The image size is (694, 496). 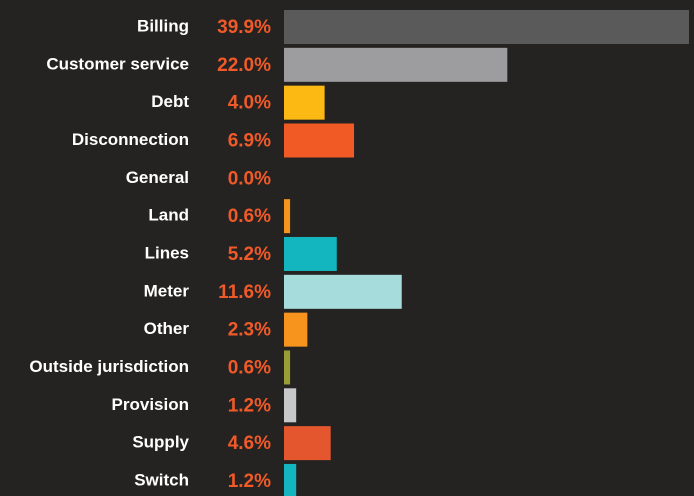 I want to click on value-label: 4.0%, so click(x=249, y=103).